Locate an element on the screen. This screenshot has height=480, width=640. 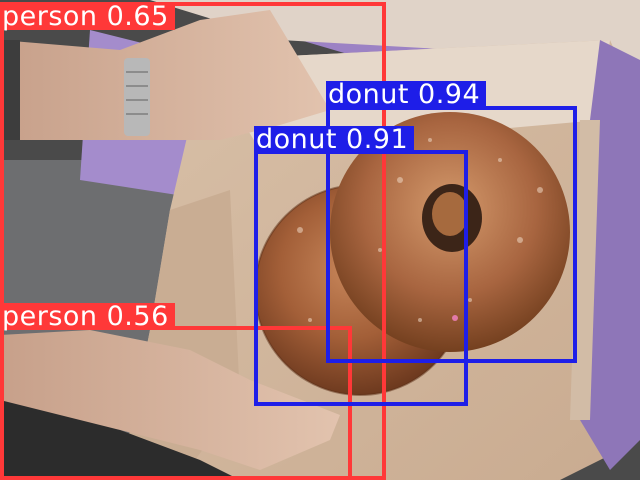
donut-label-1: donut 0.94 is located at coordinates (406, 94).